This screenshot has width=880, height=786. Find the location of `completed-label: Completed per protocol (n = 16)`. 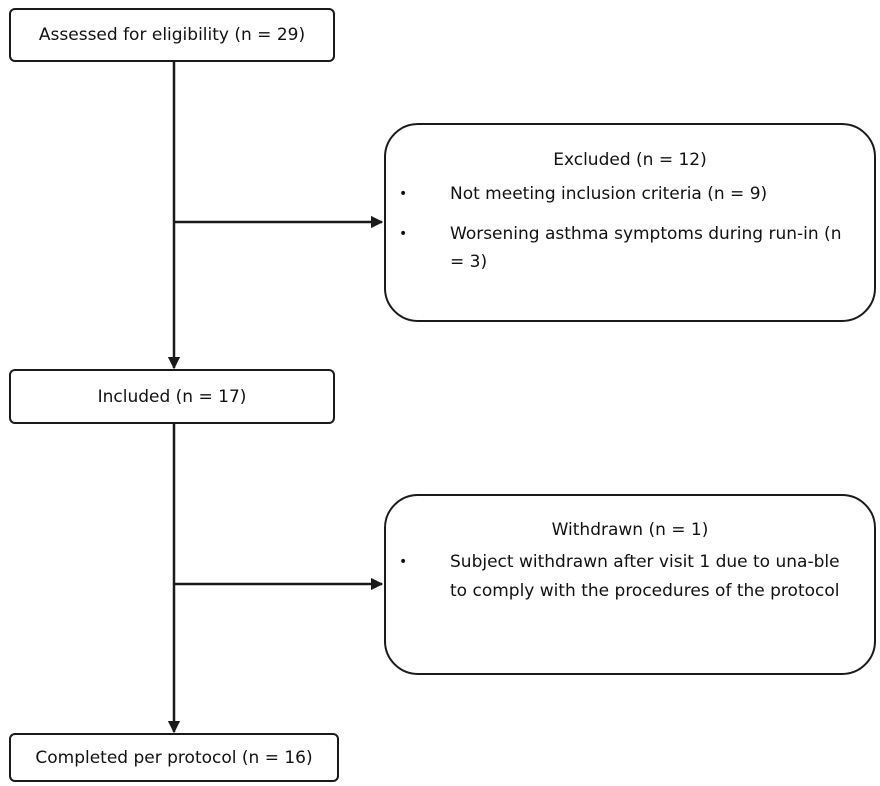

completed-label: Completed per protocol (n = 16) is located at coordinates (174, 757).